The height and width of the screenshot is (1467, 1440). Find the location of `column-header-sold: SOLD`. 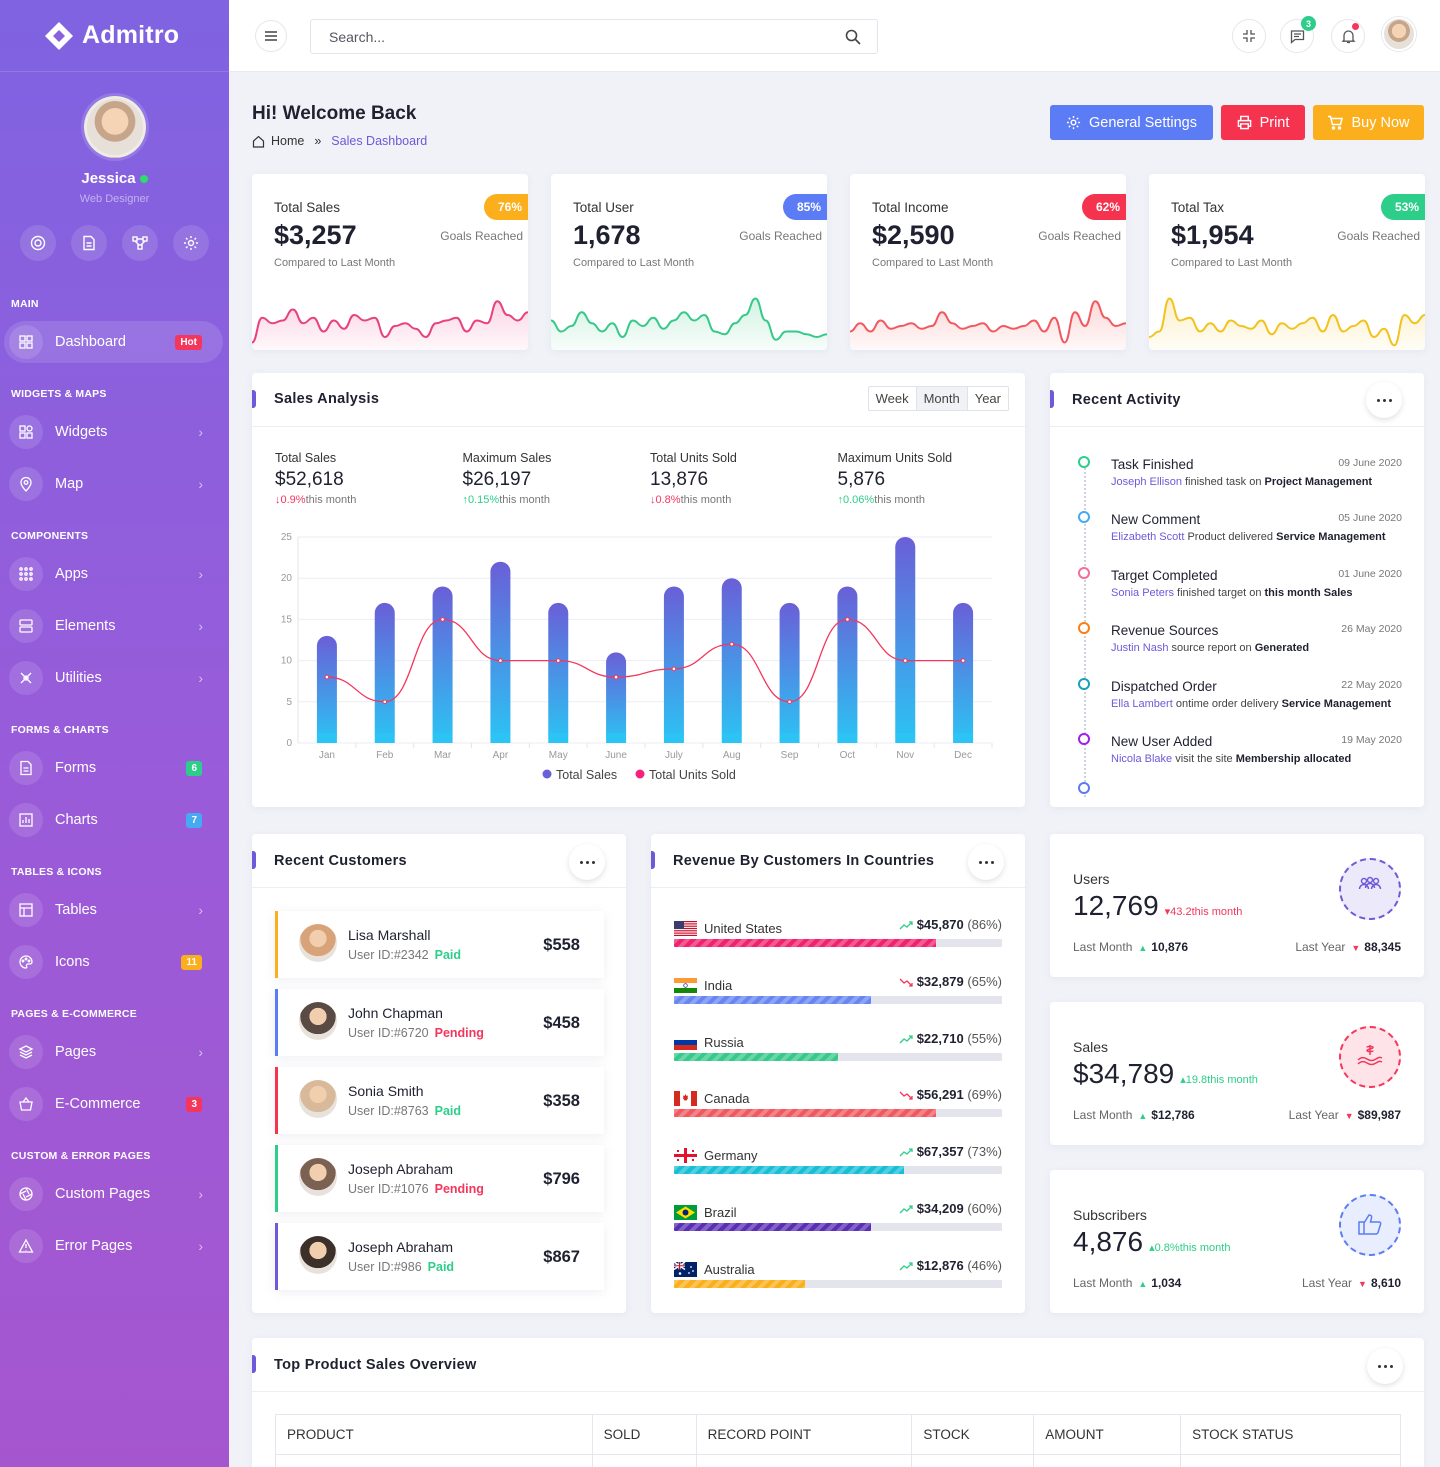

column-header-sold: SOLD is located at coordinates (644, 1434).